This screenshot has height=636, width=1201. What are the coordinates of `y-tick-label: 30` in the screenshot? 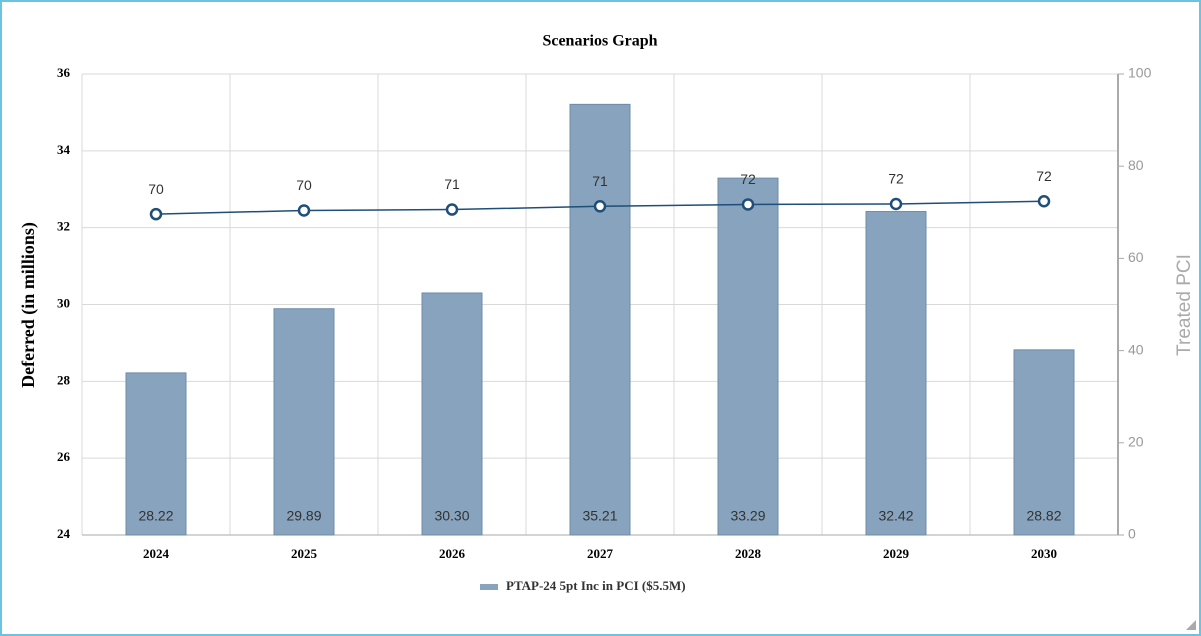 It's located at (63, 302).